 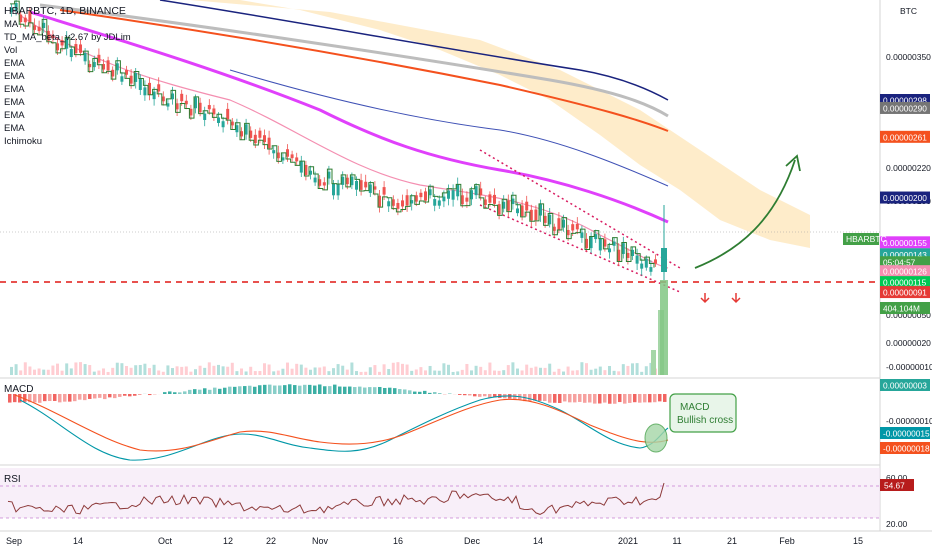 I want to click on symbol-title: HBARBTC, 1D, BINANCE, so click(x=65, y=11).